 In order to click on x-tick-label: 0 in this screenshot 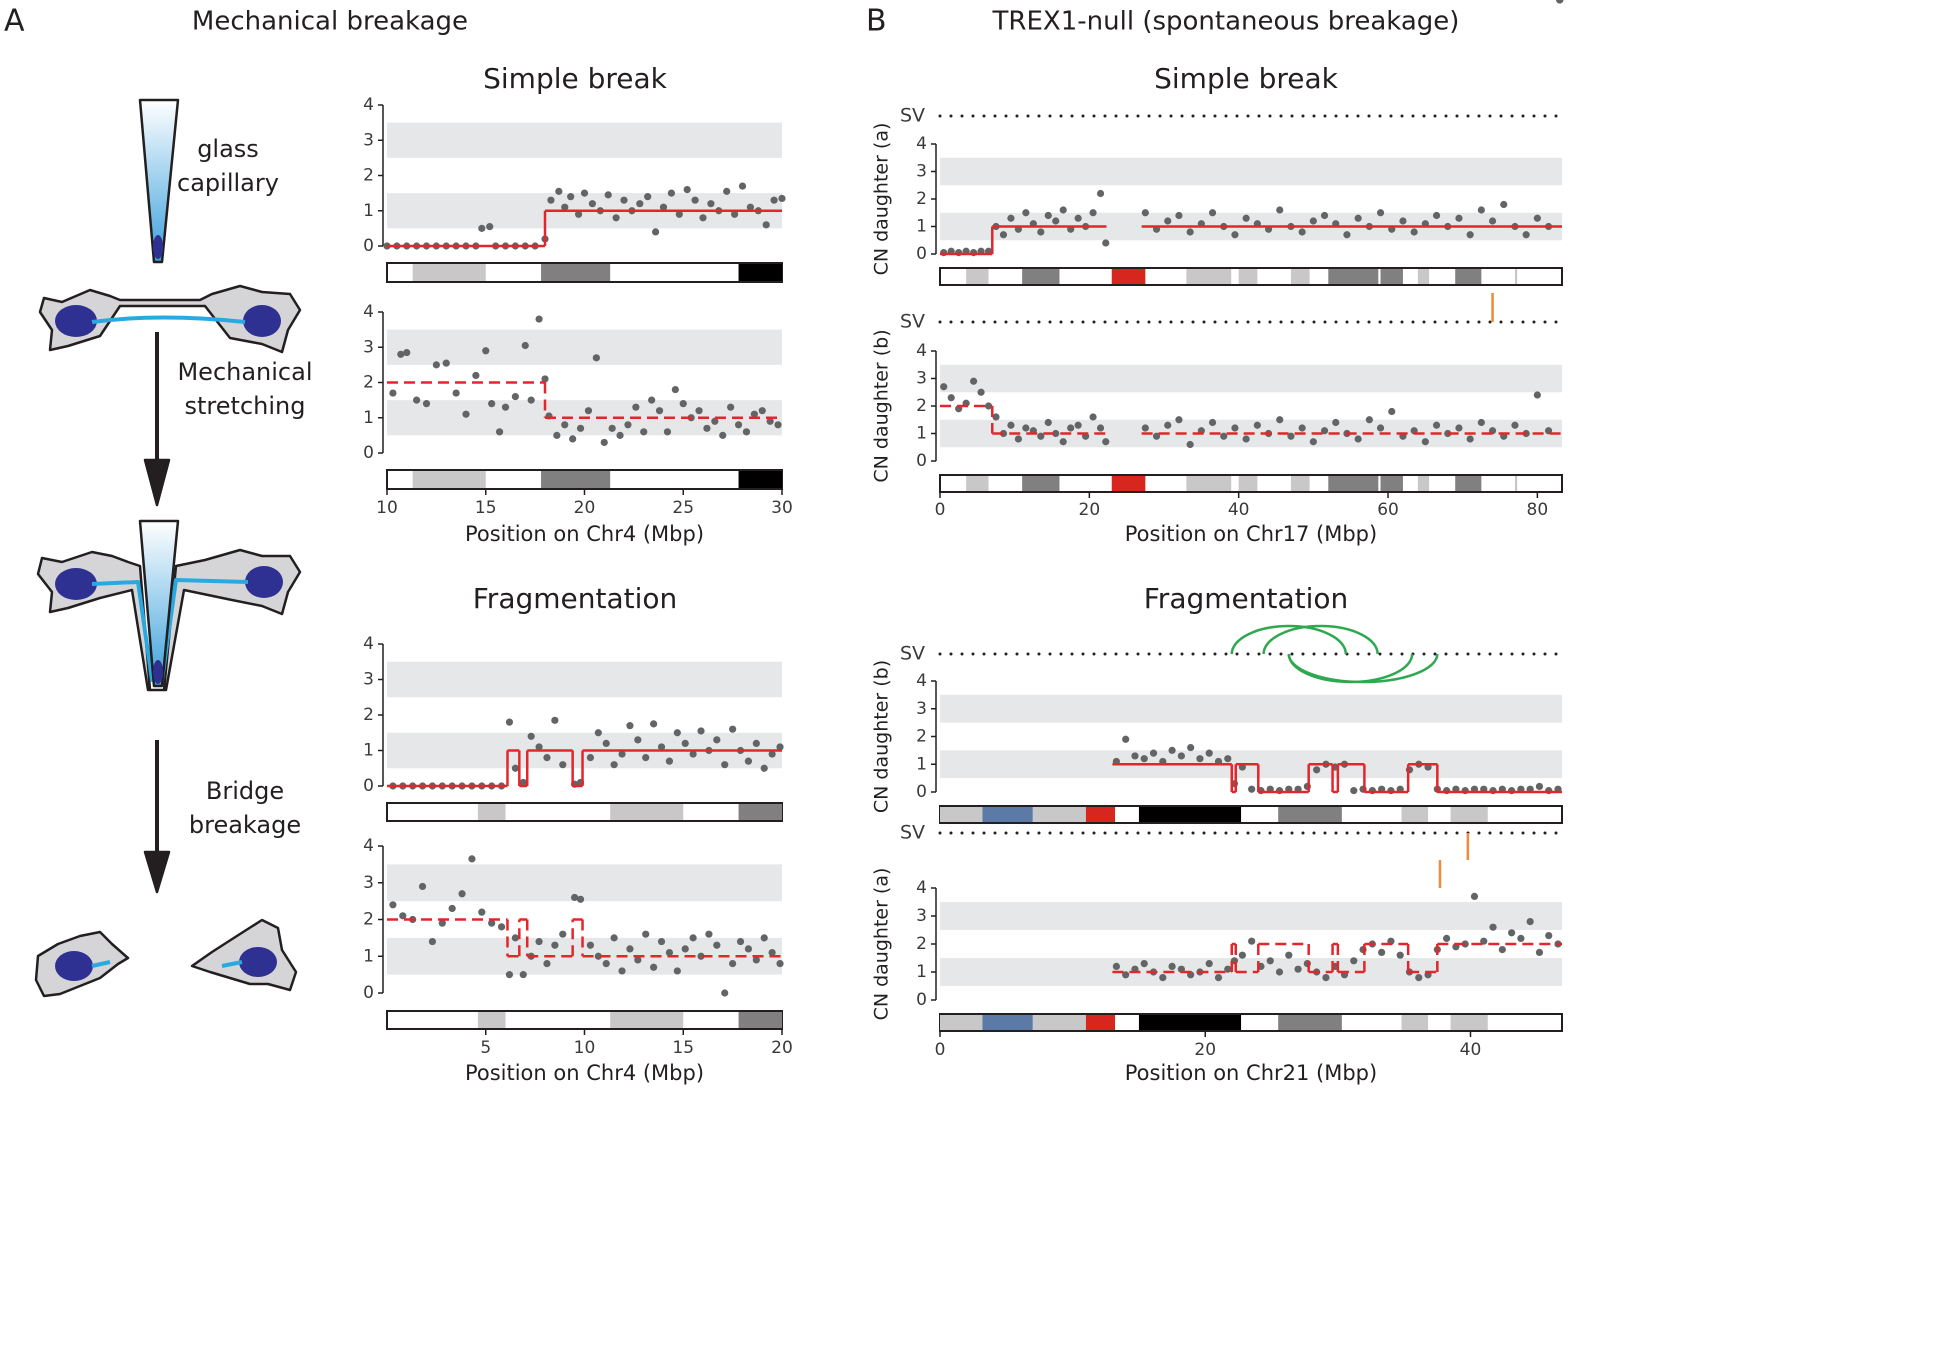, I will do `click(940, 510)`.